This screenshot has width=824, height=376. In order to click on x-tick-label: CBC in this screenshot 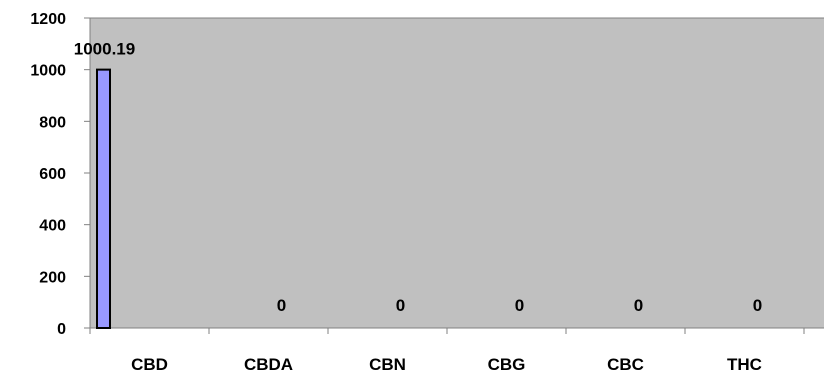, I will do `click(625, 364)`.